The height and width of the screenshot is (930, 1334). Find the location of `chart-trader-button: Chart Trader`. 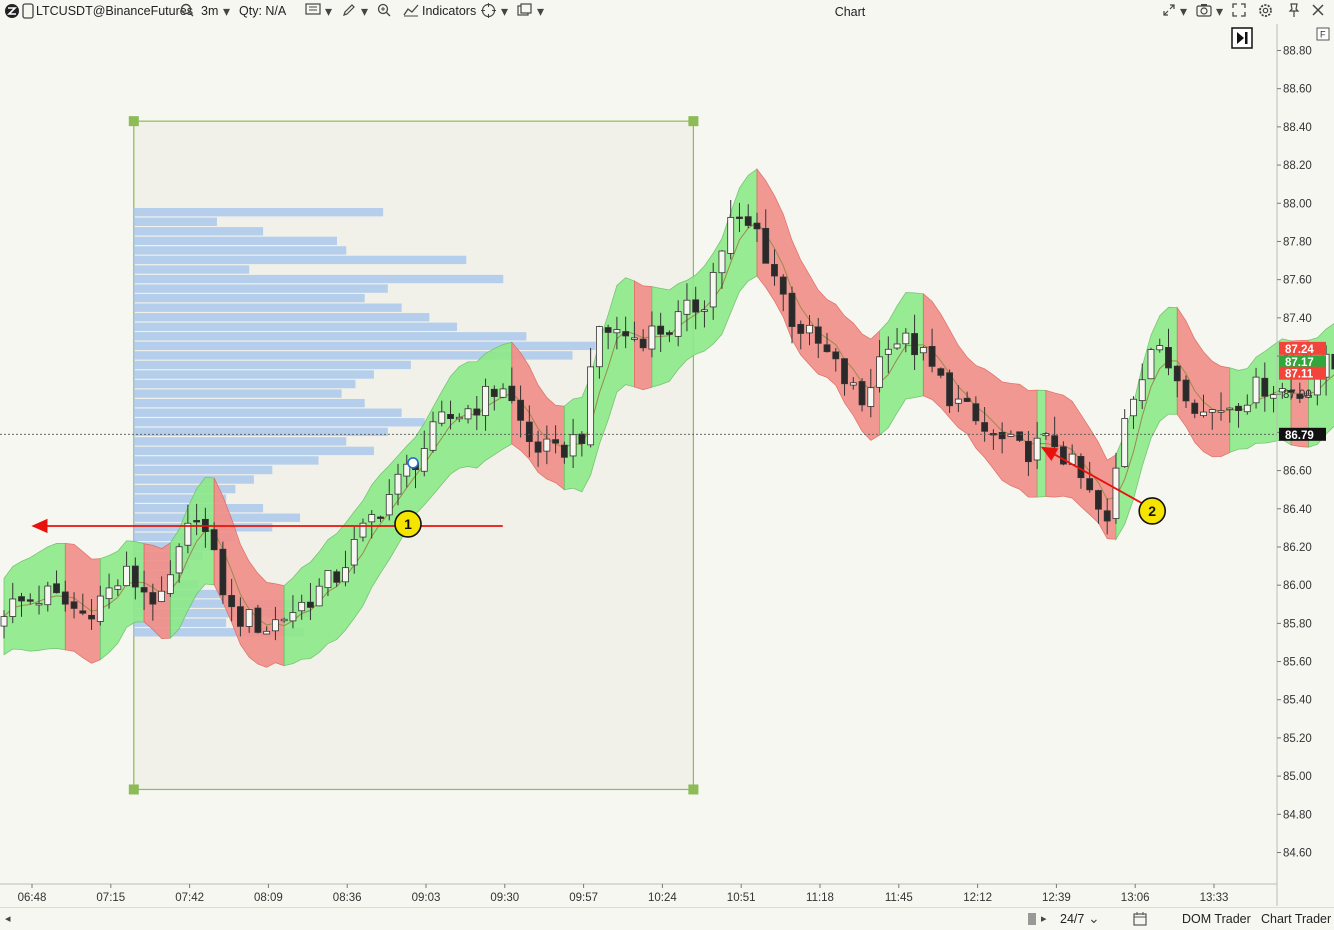

chart-trader-button: Chart Trader is located at coordinates (1296, 919).